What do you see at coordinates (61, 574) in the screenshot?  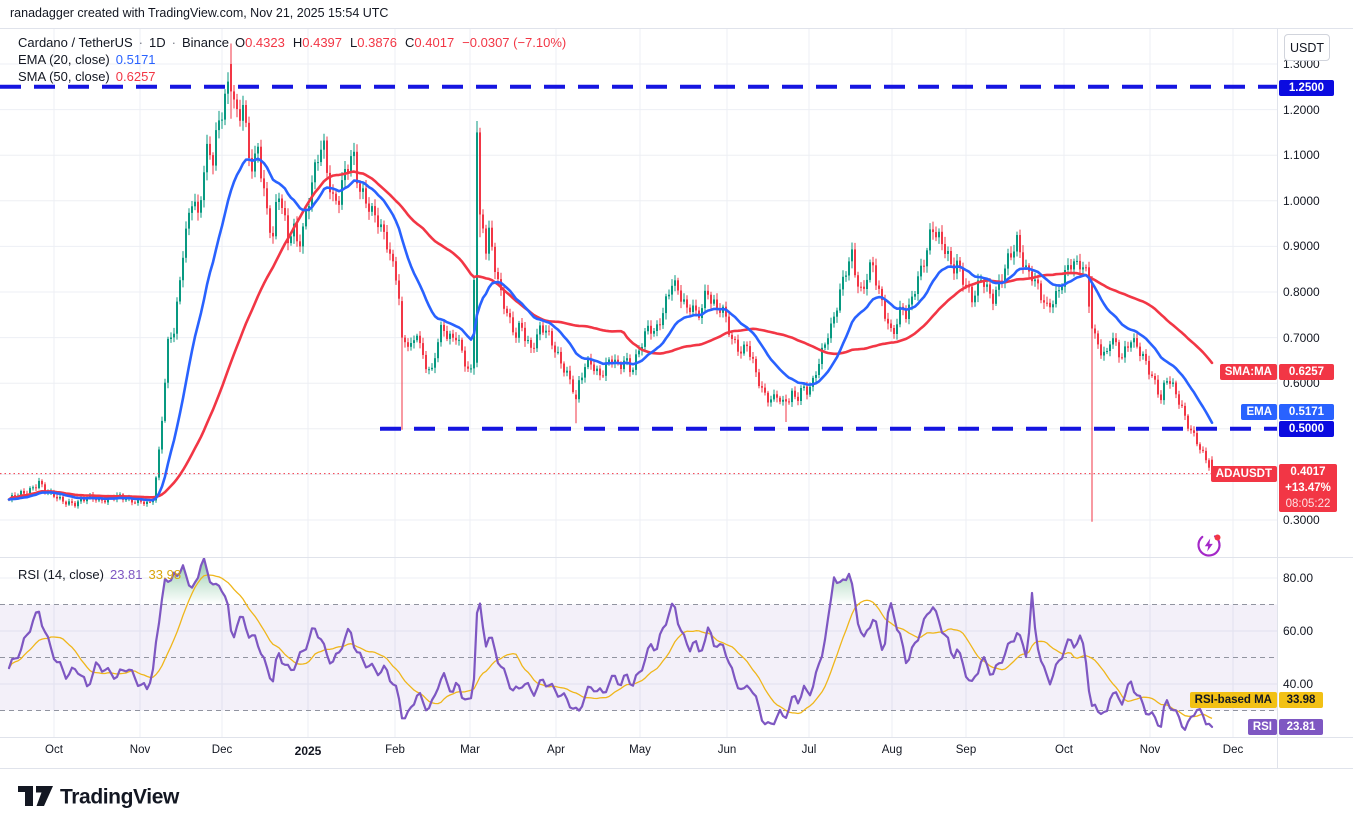 I see `rsi-label: RSI (14, close)` at bounding box center [61, 574].